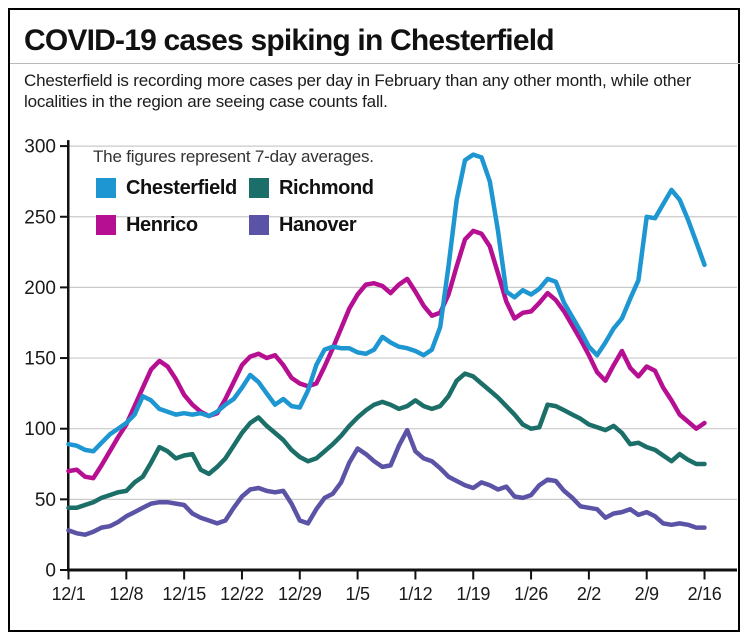 The height and width of the screenshot is (642, 750). What do you see at coordinates (50, 571) in the screenshot?
I see `y-axis-label-0: 0` at bounding box center [50, 571].